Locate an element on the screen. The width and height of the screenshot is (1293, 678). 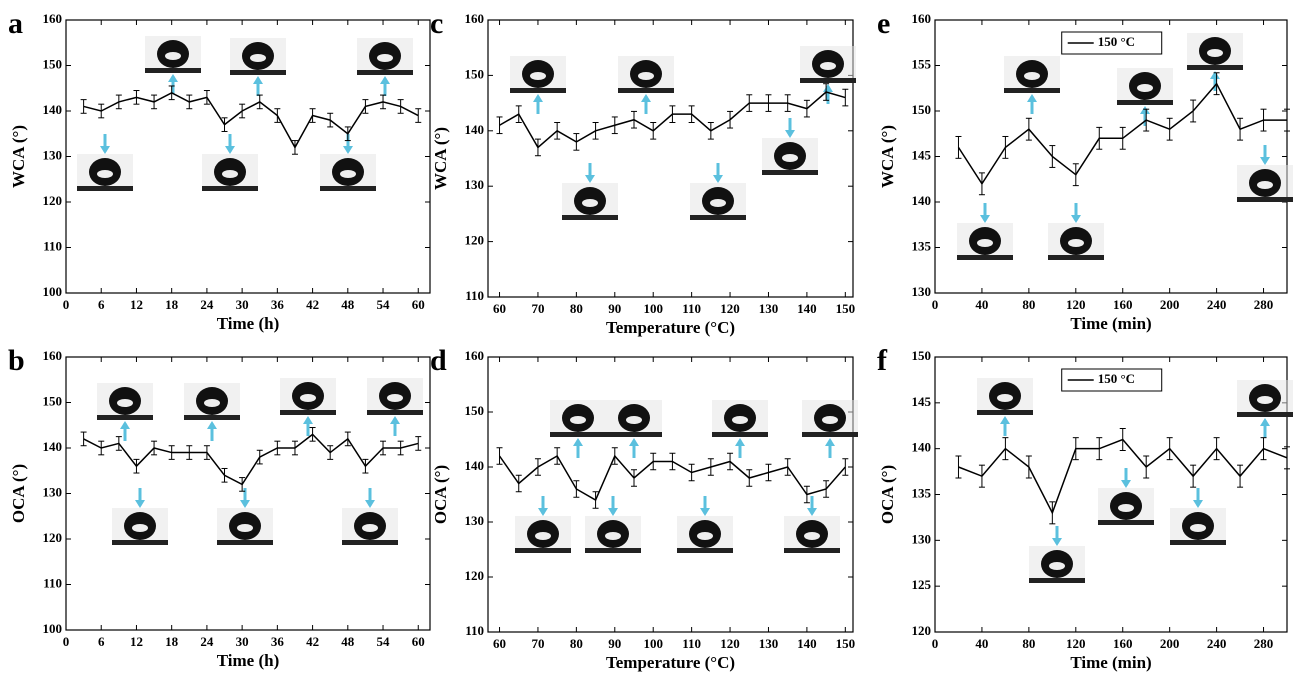
panel-letter: f is located at coordinates (882, 360).